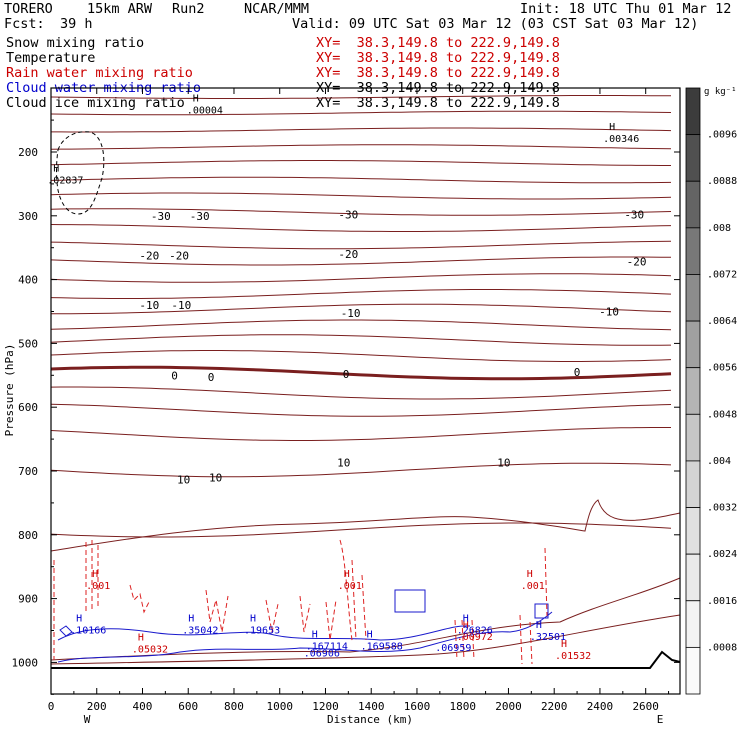 The width and height of the screenshot is (740, 740). Describe the element at coordinates (462, 706) in the screenshot. I see `x-tick-label: 1800` at that location.